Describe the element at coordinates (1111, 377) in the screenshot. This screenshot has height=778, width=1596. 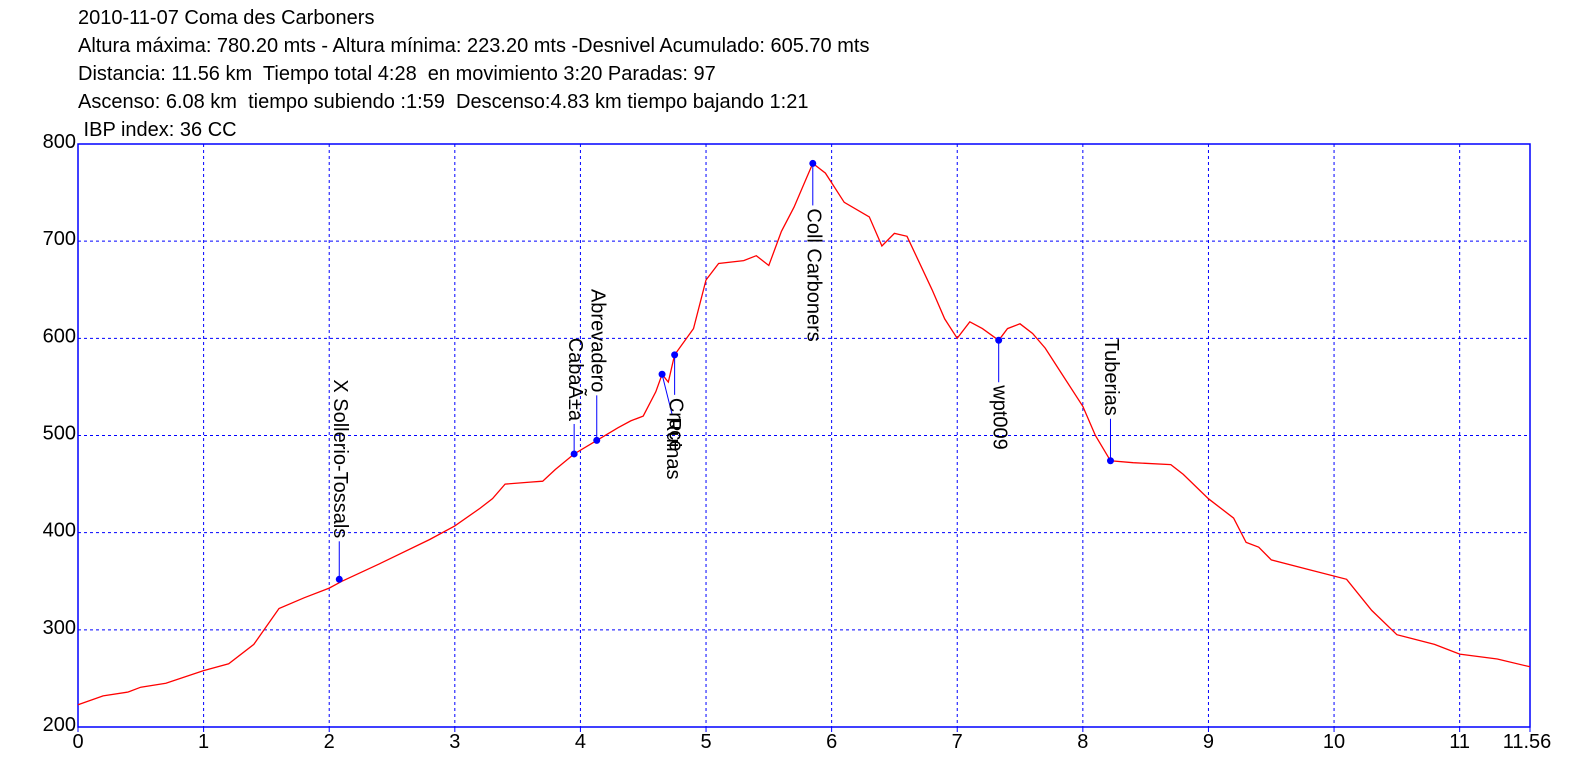
I see `waypoint-label: Tuberias` at that location.